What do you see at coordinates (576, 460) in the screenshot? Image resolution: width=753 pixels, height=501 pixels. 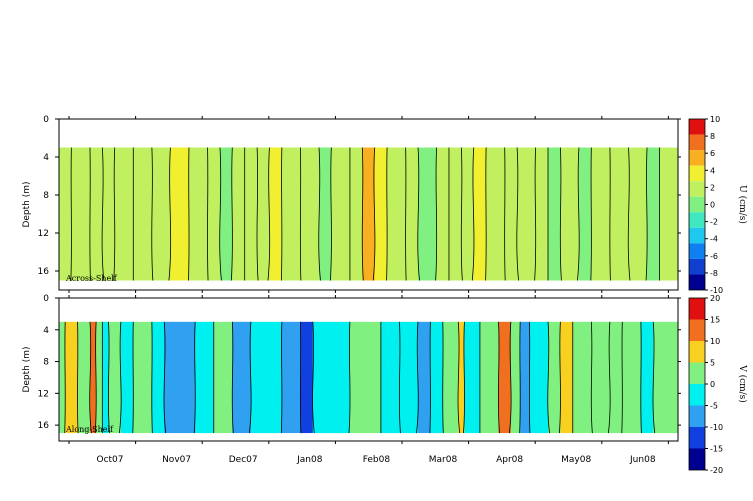 I see `x-tick-label: May08` at bounding box center [576, 460].